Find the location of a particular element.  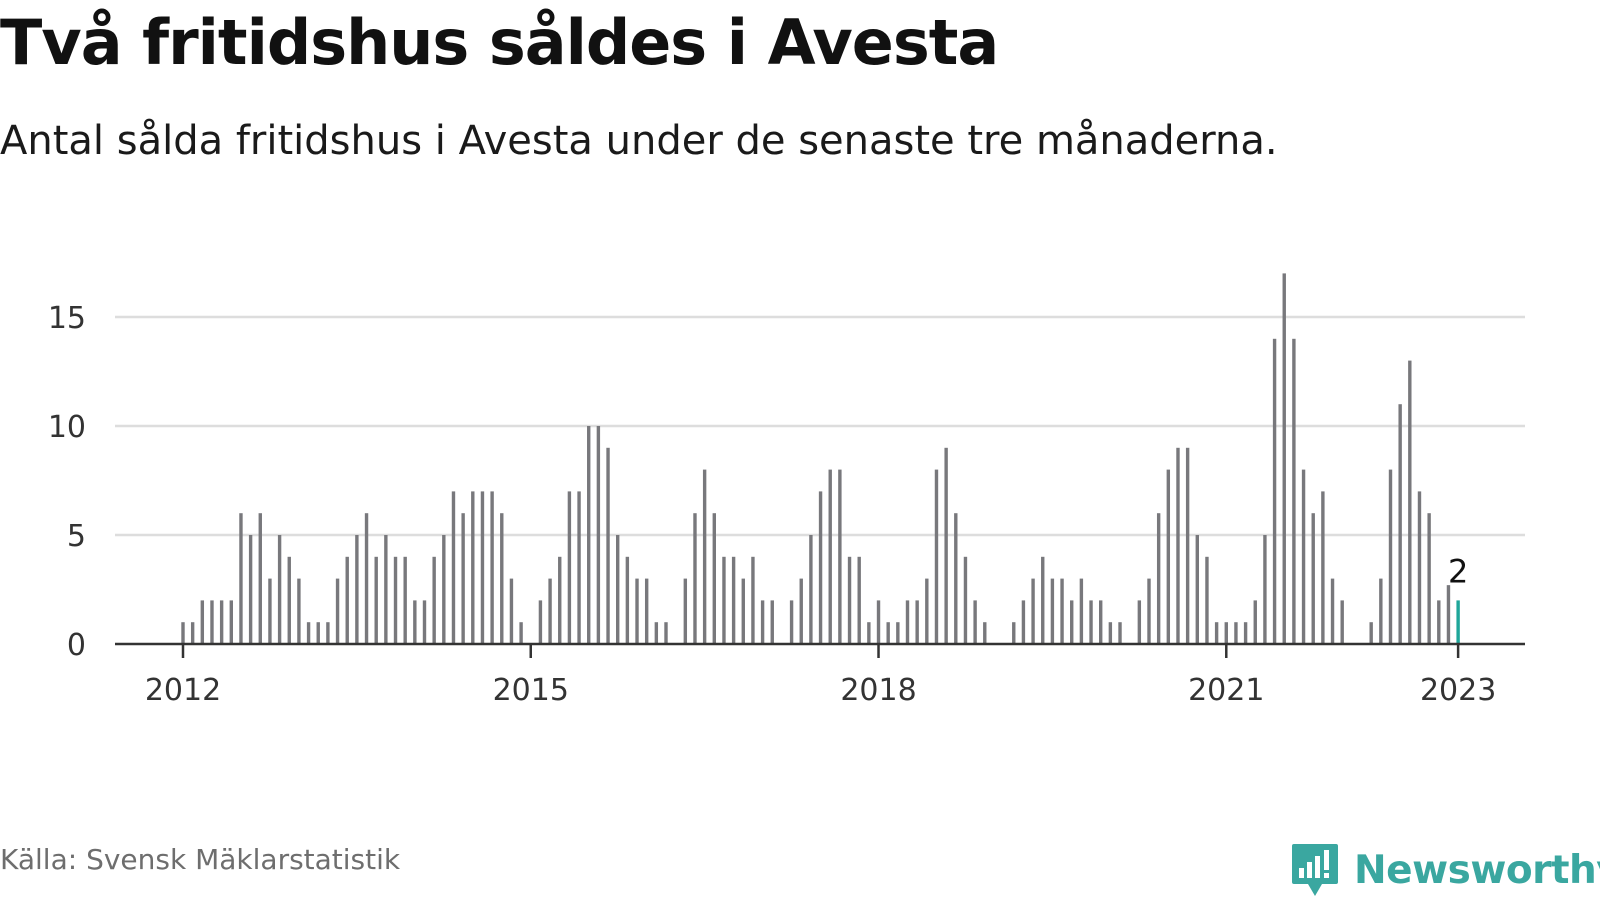

y-axis-tick-labels: 0 5 10 15 is located at coordinates (67, 482).